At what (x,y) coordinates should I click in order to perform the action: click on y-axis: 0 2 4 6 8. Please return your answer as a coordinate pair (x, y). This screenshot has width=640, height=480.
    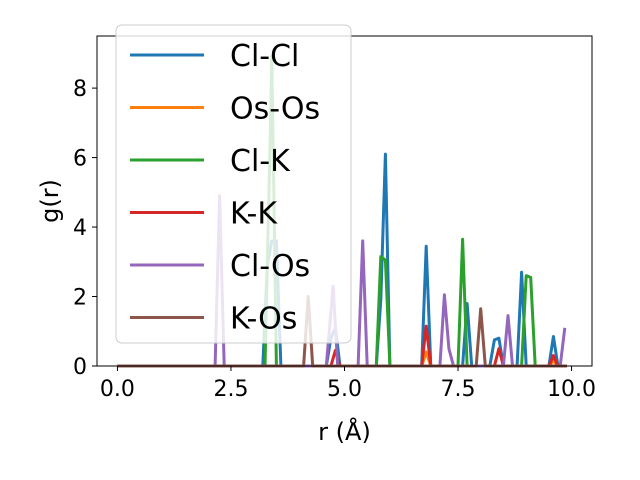
    Looking at the image, I should click on (85, 228).